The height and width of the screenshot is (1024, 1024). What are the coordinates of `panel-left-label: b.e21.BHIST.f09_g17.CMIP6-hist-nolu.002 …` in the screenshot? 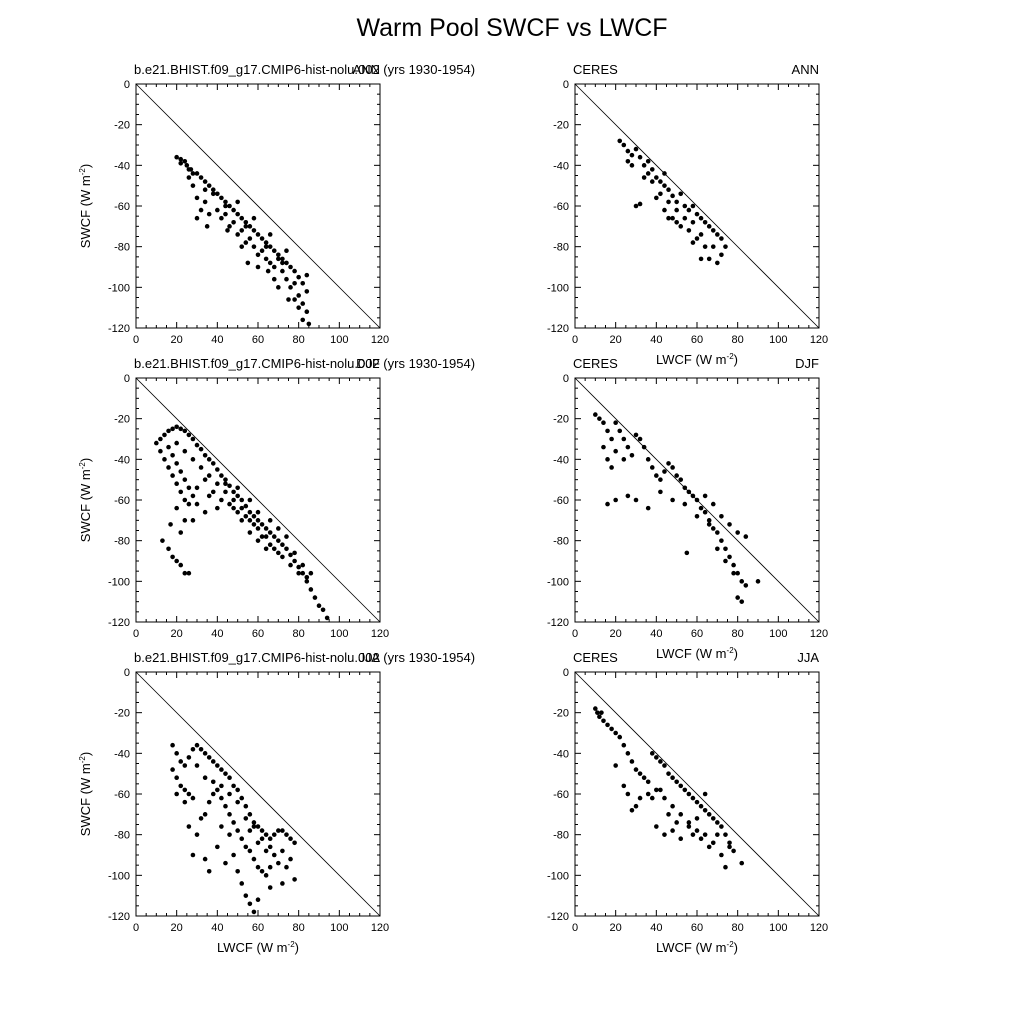 It's located at (304, 363).